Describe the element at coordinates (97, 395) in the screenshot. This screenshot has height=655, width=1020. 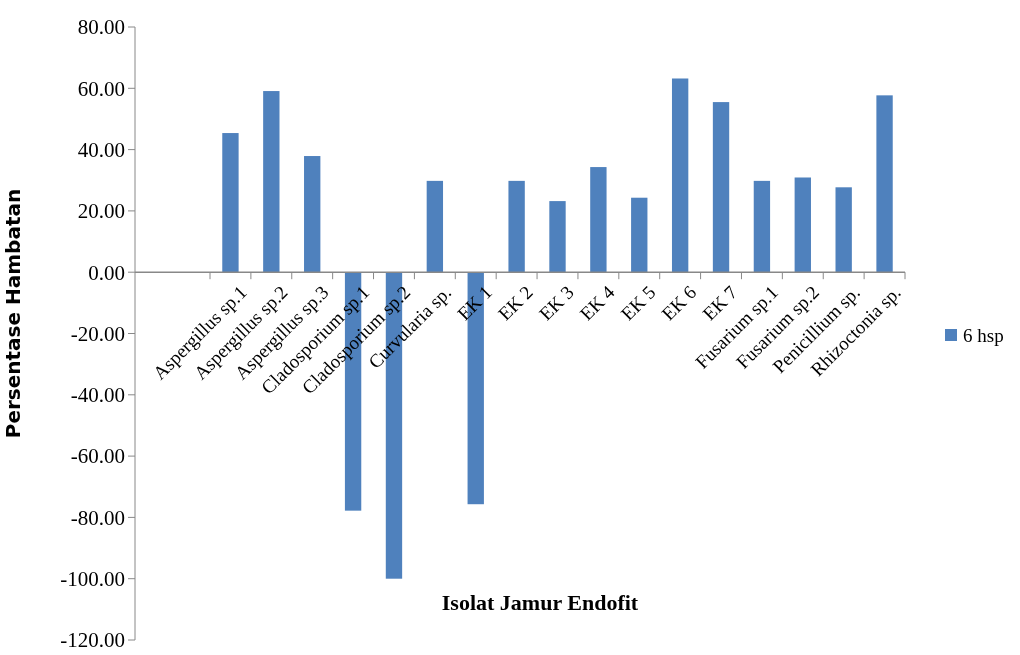
I see `y-tick-label: -40.00` at that location.